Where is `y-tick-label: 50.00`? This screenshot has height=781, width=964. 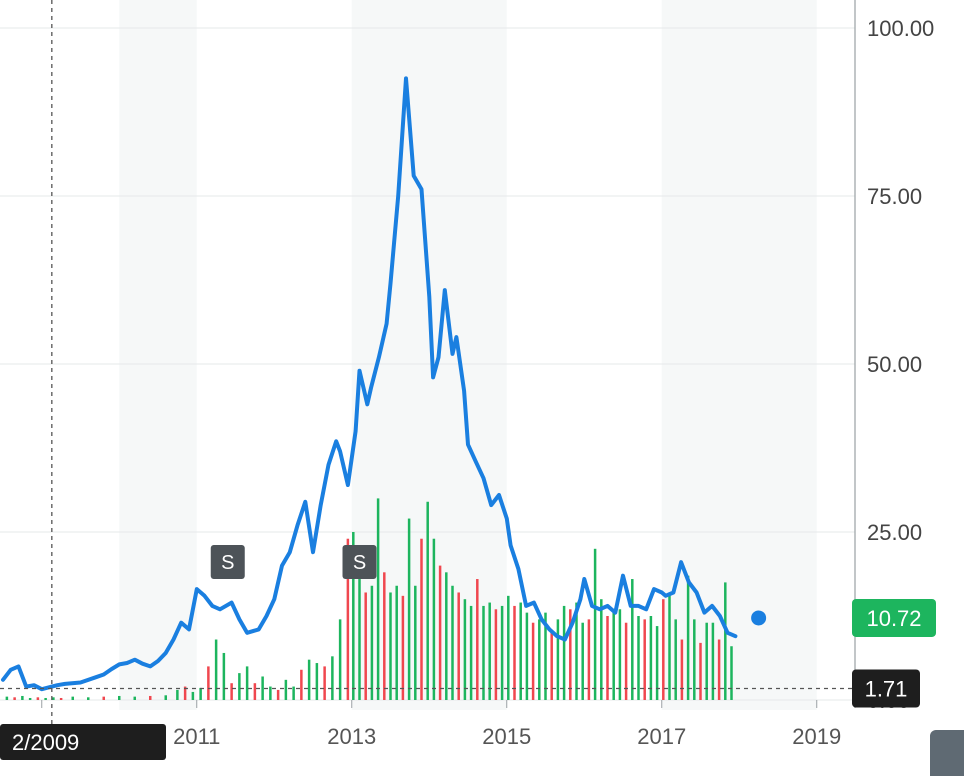 y-tick-label: 50.00 is located at coordinates (894, 364).